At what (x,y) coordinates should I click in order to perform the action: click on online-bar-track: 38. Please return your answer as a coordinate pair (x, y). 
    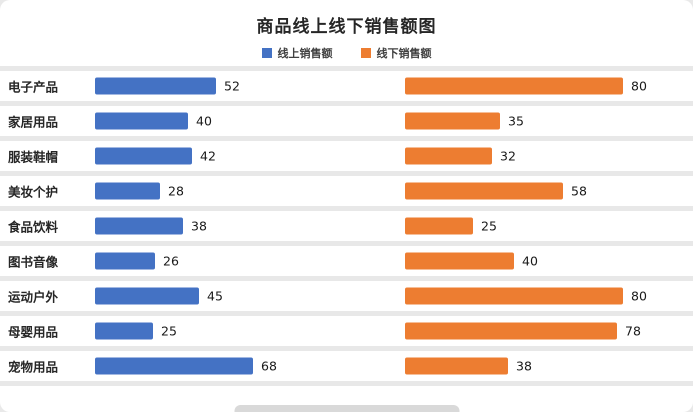
    Looking at the image, I should click on (151, 226).